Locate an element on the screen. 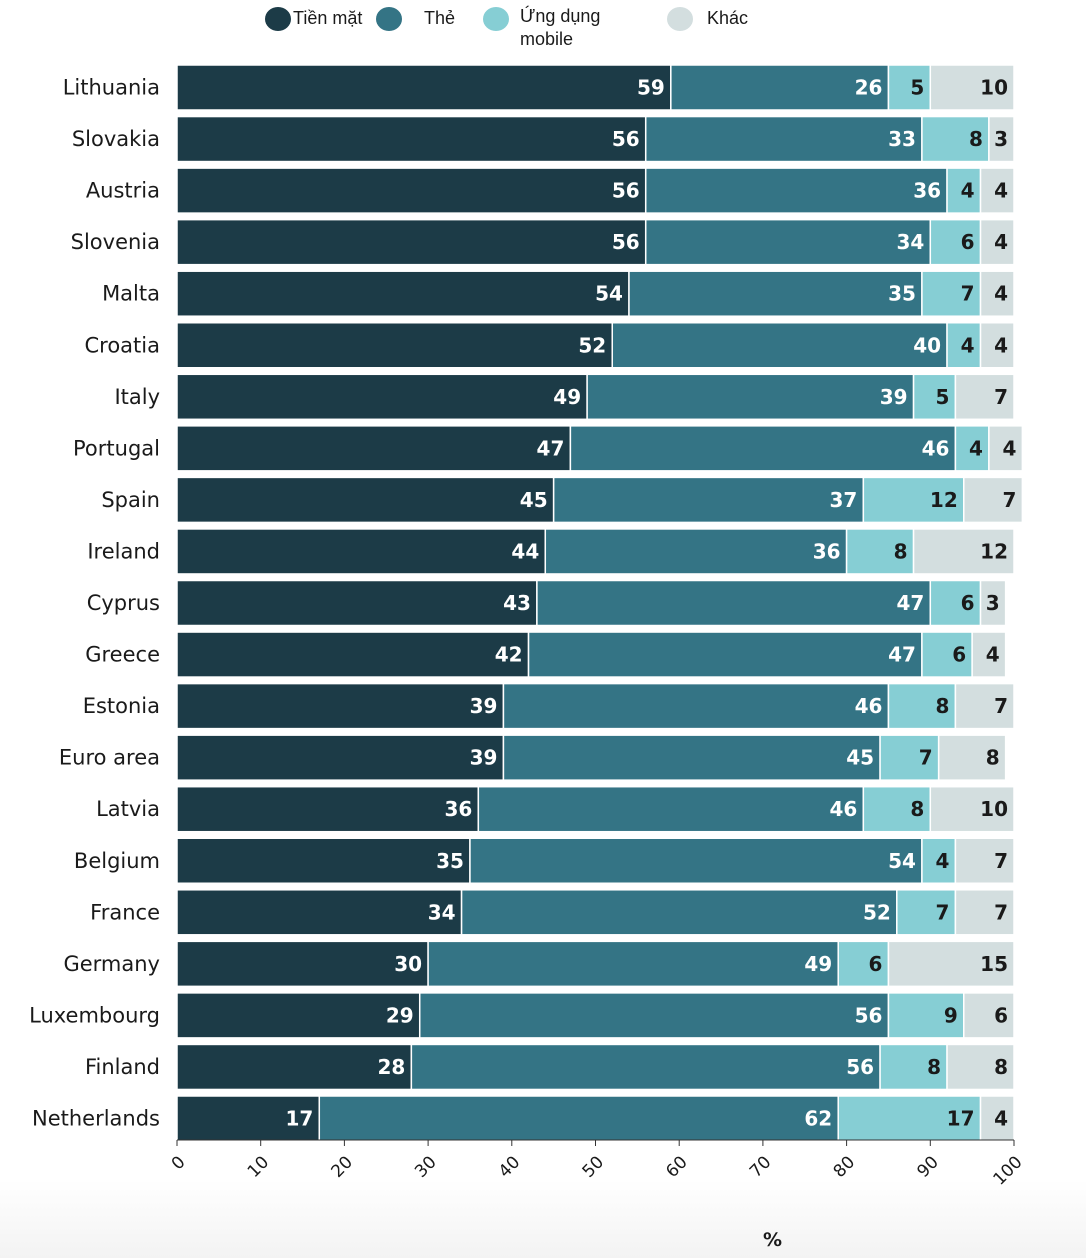  category-label-finland: Finland is located at coordinates (122, 1067).